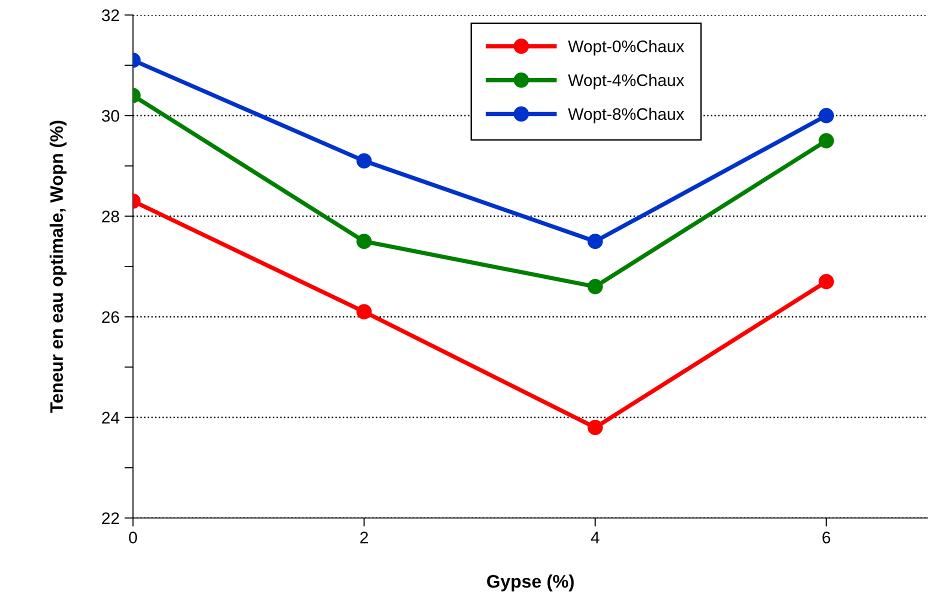  Describe the element at coordinates (133, 538) in the screenshot. I see `x-tick-label: 0` at that location.